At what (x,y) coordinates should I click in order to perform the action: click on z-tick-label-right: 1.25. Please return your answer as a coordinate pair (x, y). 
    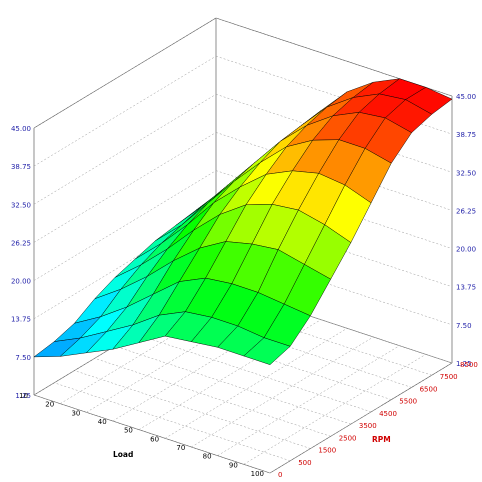
    Looking at the image, I should click on (464, 364).